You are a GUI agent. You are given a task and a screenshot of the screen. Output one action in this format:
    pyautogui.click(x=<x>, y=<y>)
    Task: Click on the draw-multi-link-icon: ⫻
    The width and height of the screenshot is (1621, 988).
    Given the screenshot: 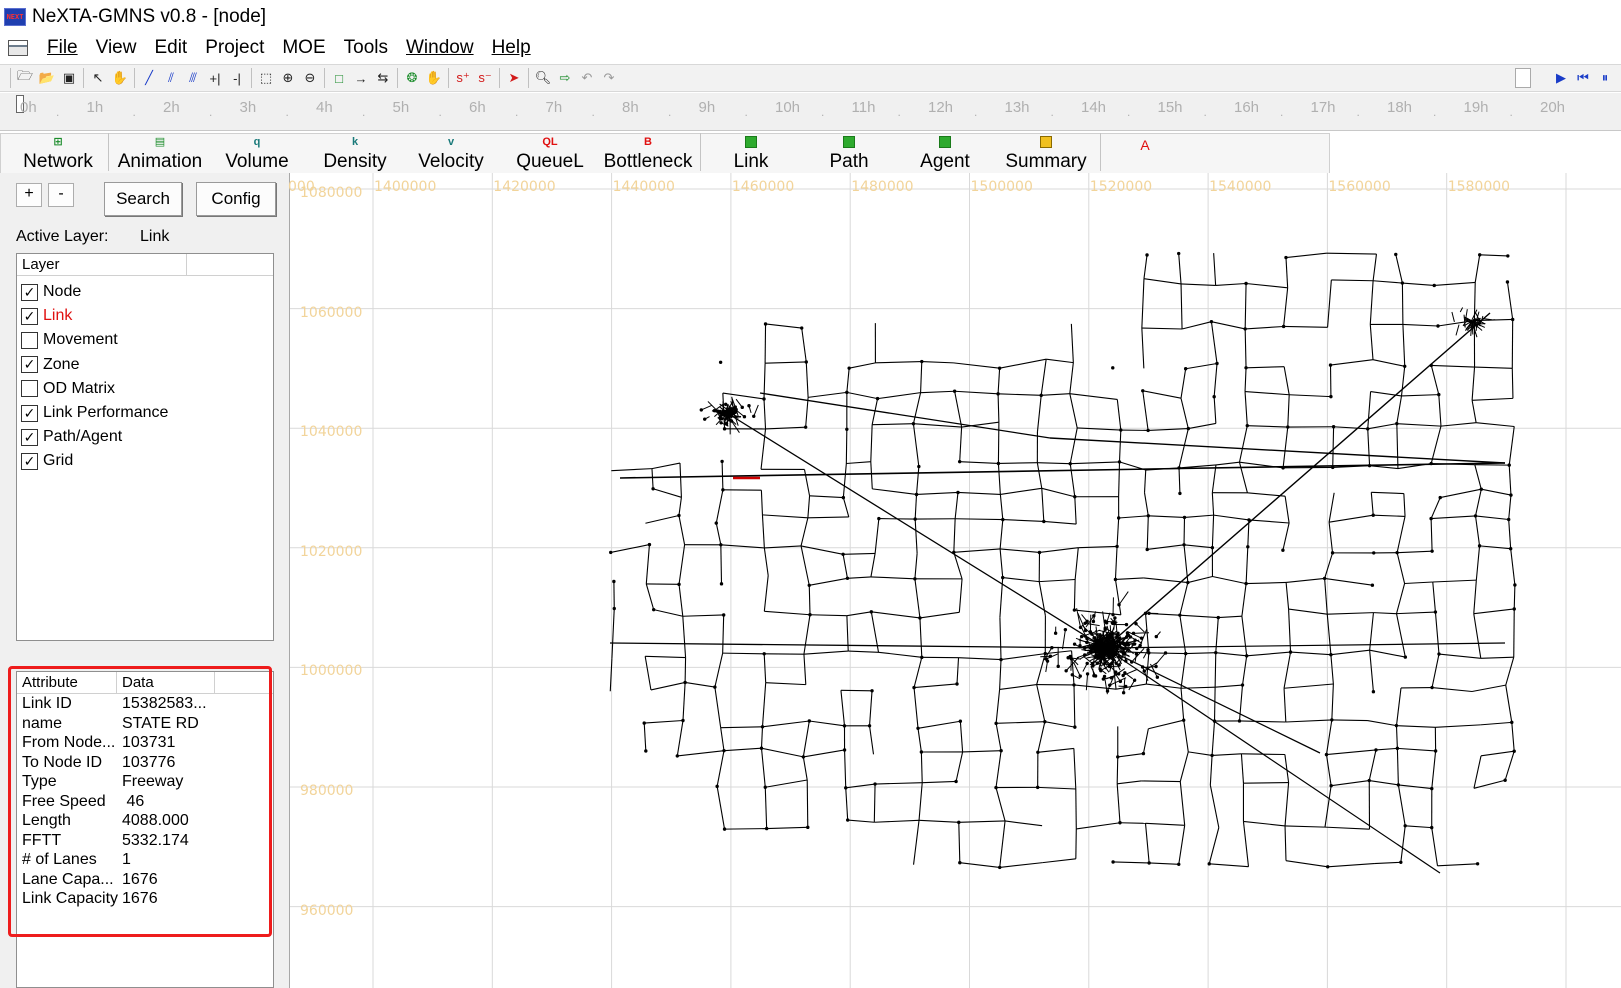 What is the action you would take?
    pyautogui.click(x=193, y=77)
    